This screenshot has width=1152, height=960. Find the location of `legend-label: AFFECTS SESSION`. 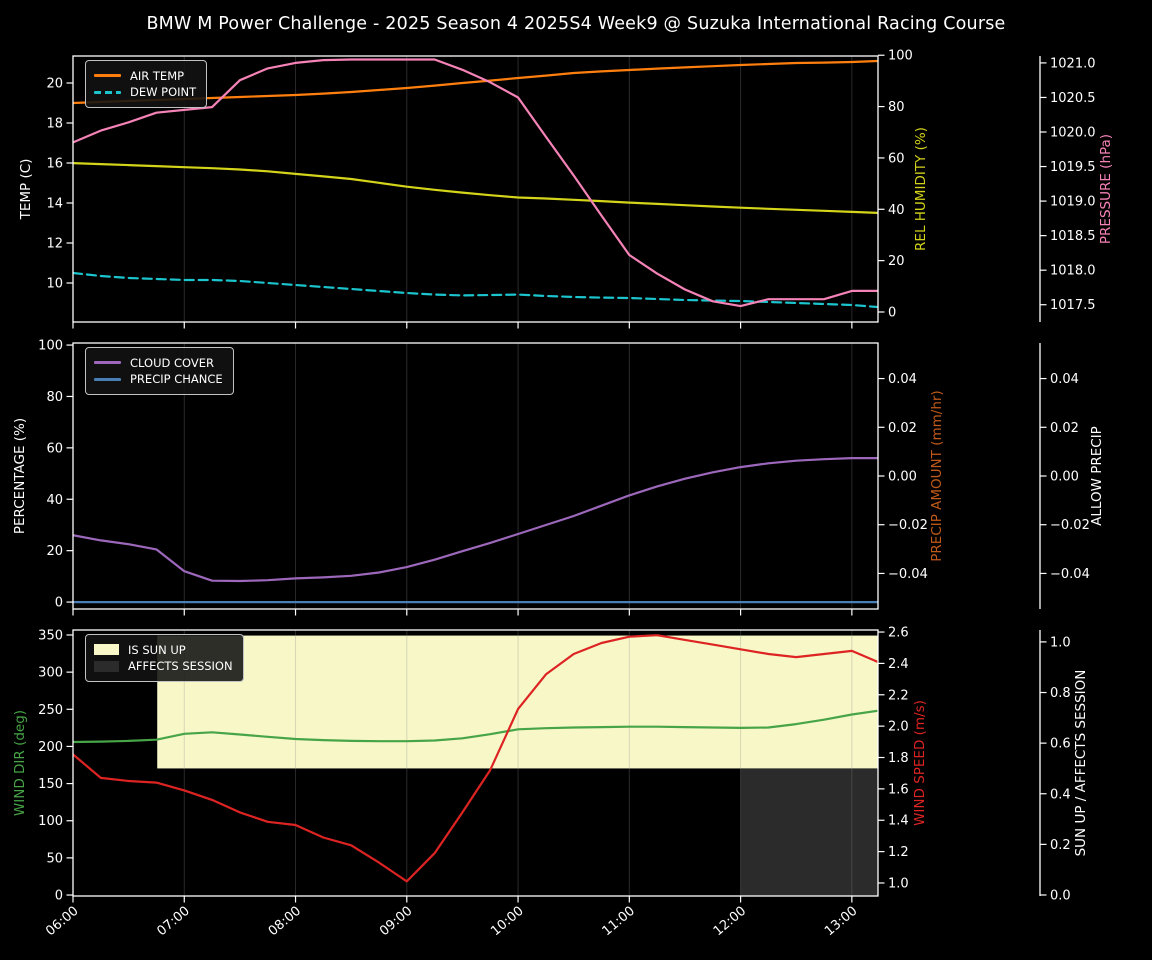

legend-label: AFFECTS SESSION is located at coordinates (180, 666).